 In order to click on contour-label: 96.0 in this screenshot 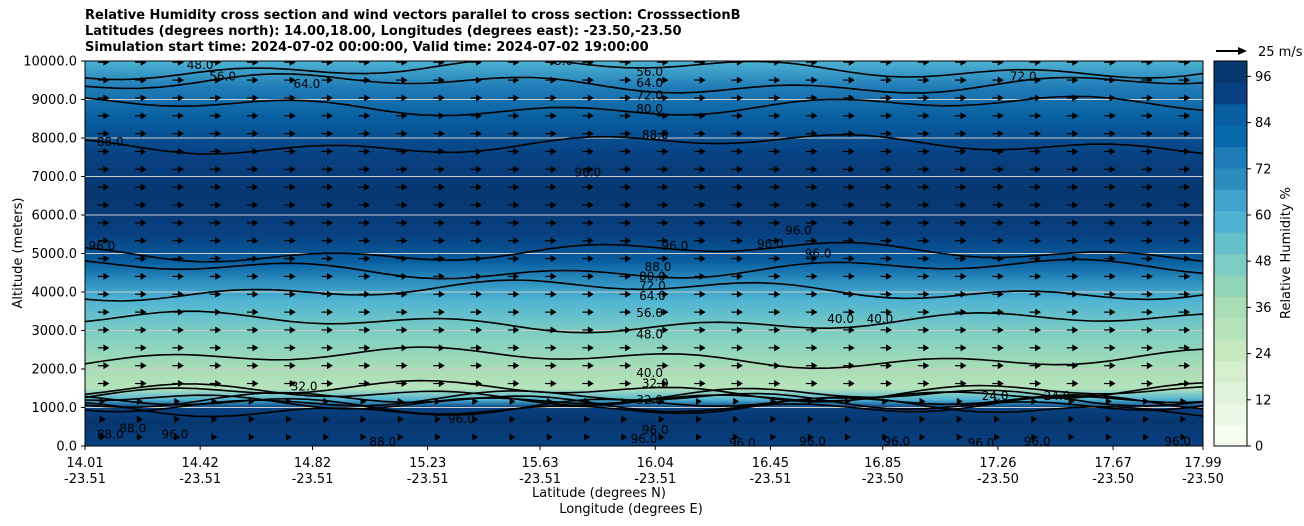, I will do `click(798, 230)`.